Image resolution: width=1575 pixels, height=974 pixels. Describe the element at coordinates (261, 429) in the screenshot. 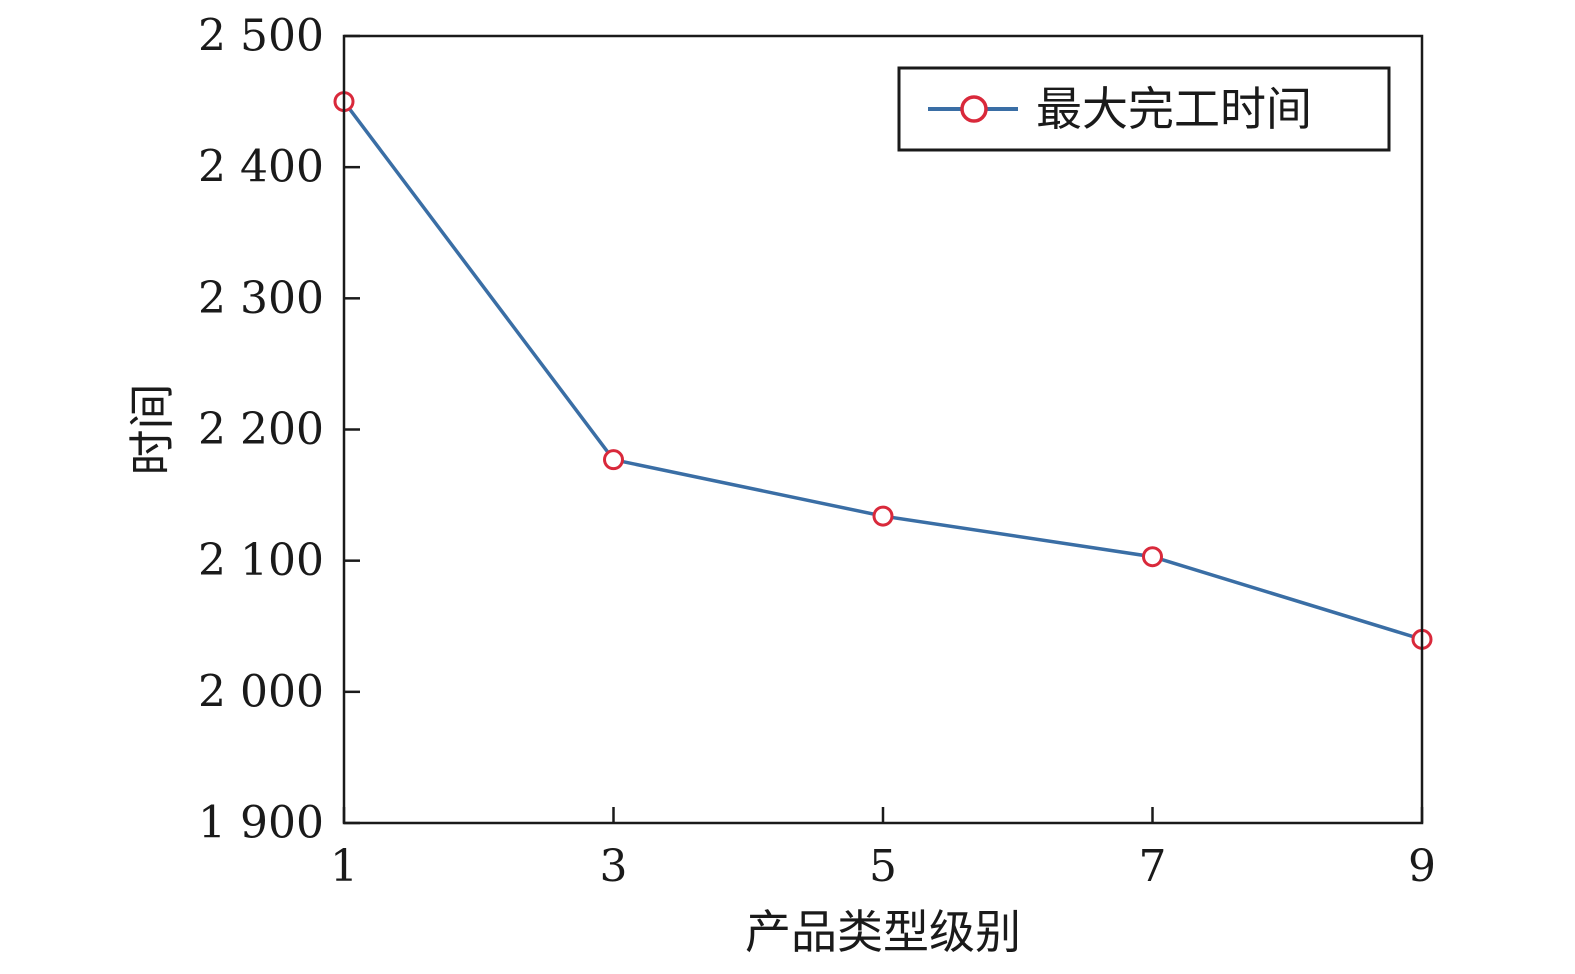

I see `y-tick-label: 2 200` at that location.